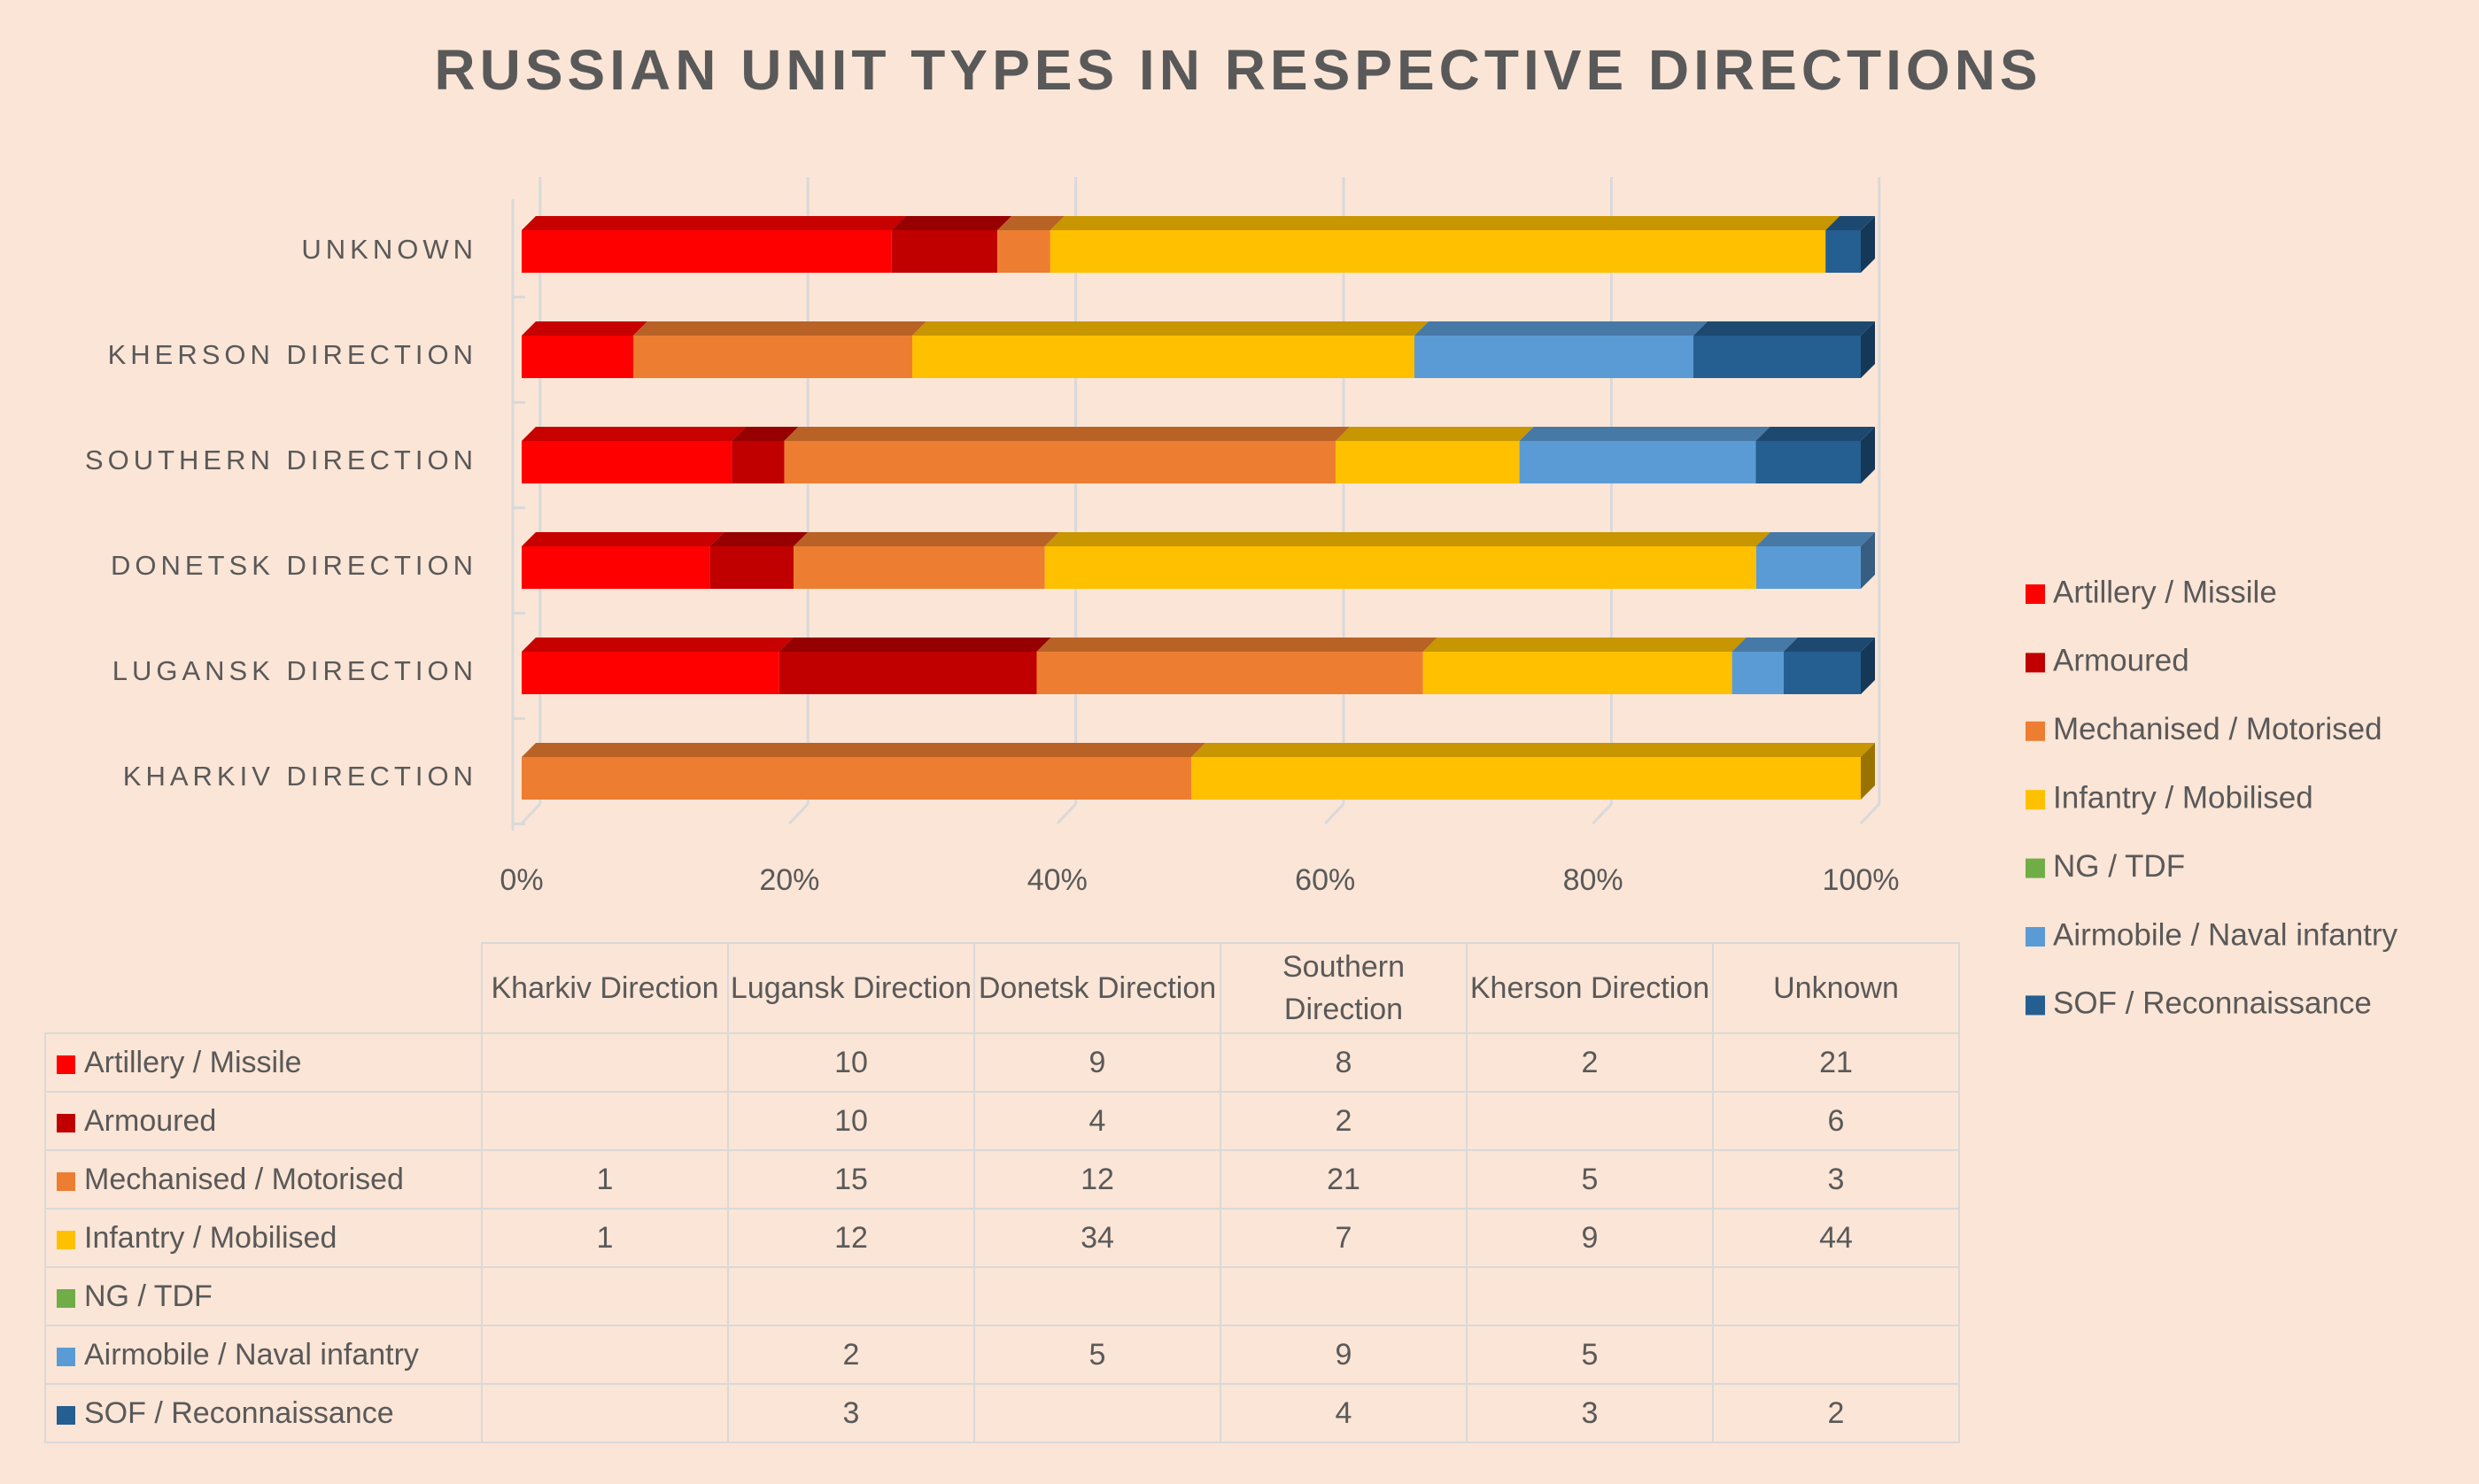 Image resolution: width=2479 pixels, height=1484 pixels. Describe the element at coordinates (1344, 1238) in the screenshot. I see `table-cell: 7` at that location.